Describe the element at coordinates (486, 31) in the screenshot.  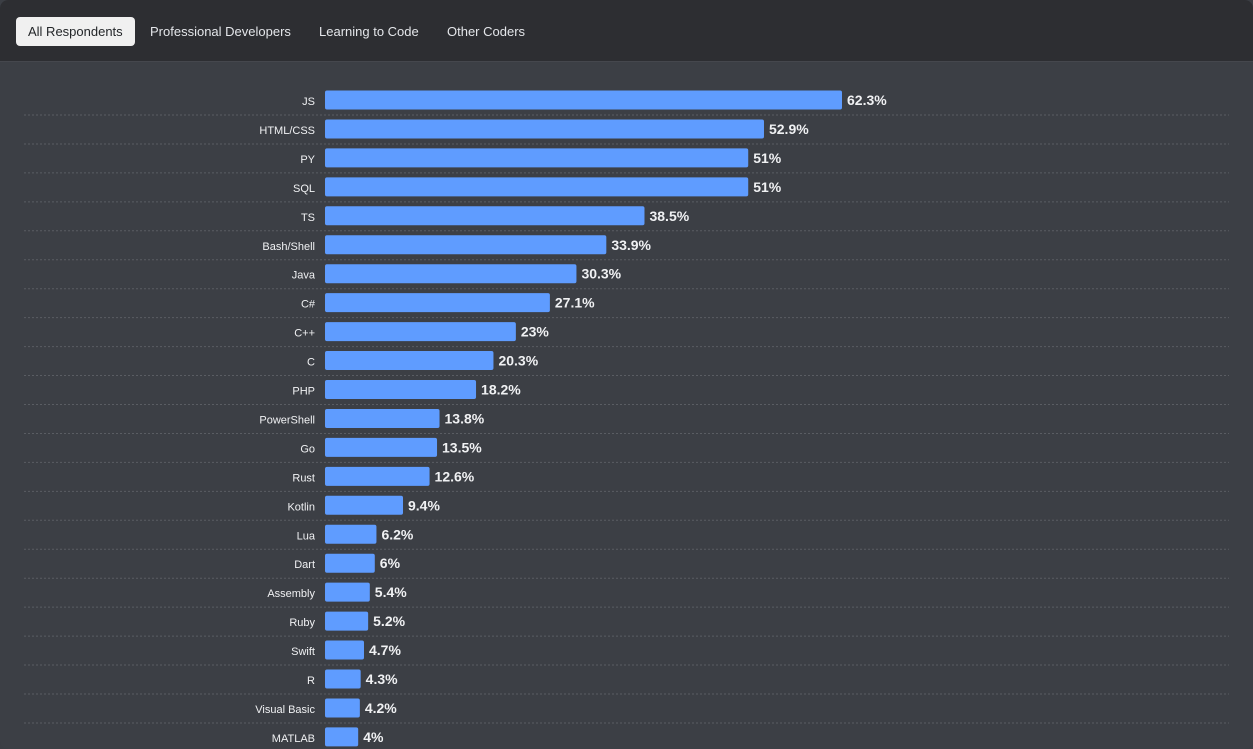
I see `tab-other-coders: Other Coders` at that location.